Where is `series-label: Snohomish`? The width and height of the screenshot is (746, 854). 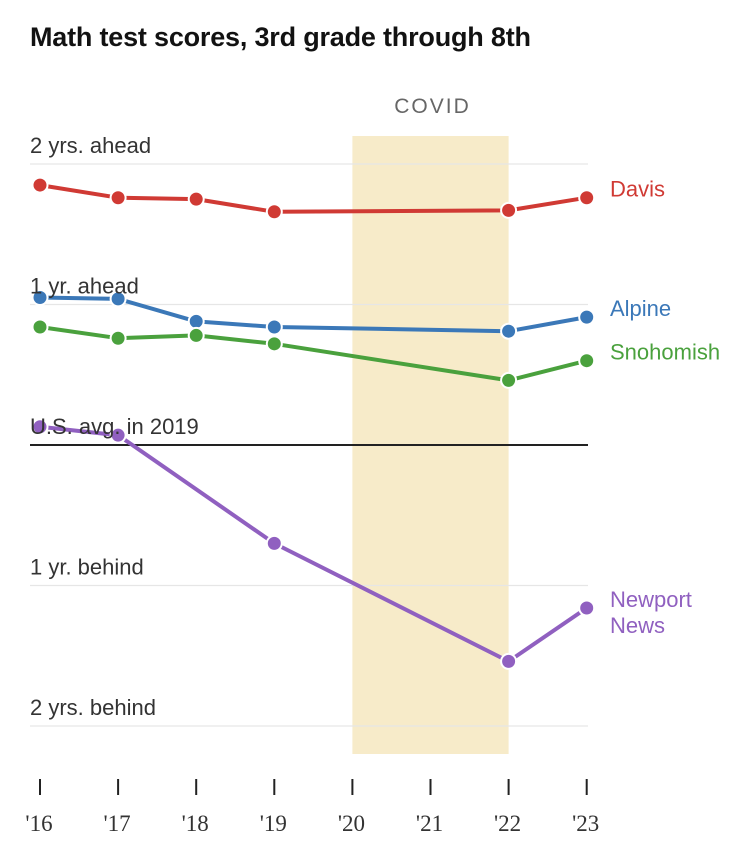
series-label: Snohomish is located at coordinates (665, 352).